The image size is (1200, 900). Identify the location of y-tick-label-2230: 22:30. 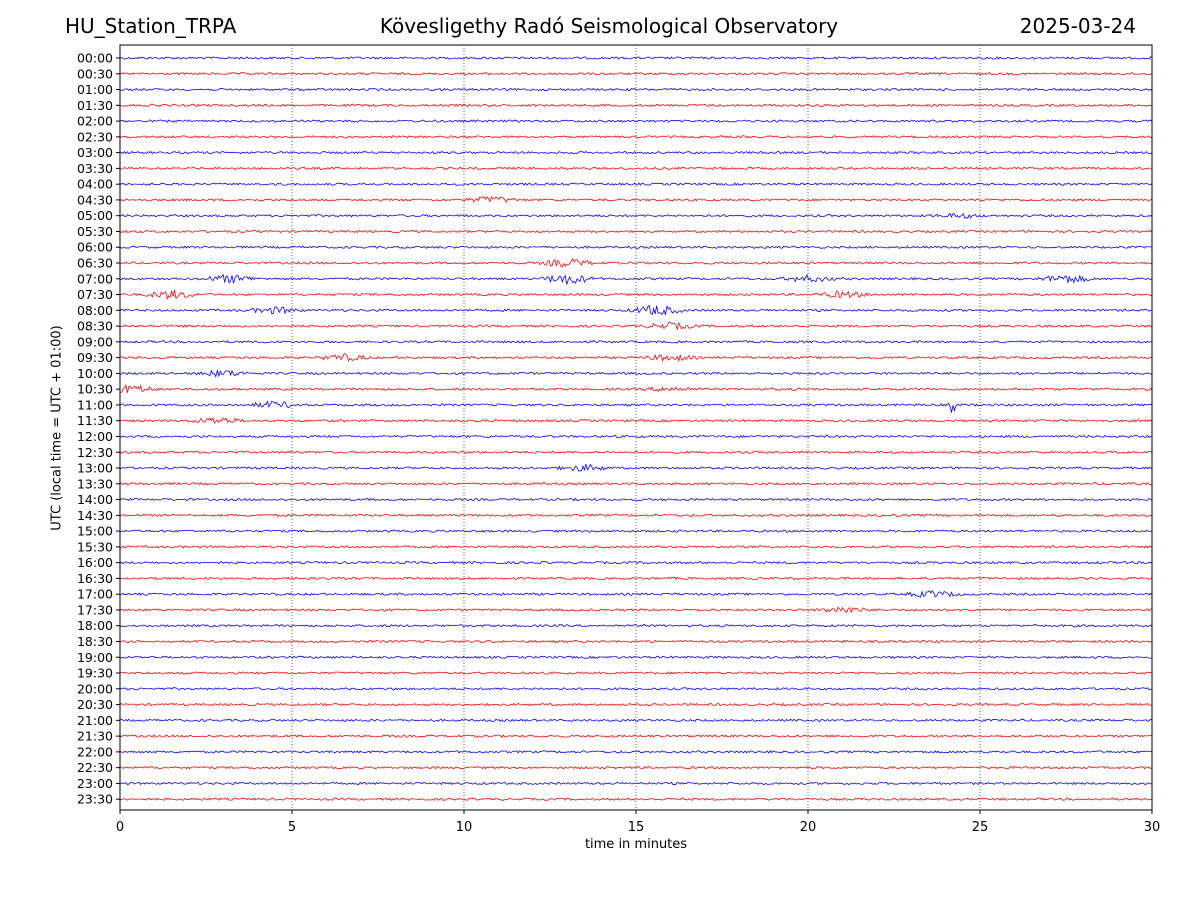
(95, 767).